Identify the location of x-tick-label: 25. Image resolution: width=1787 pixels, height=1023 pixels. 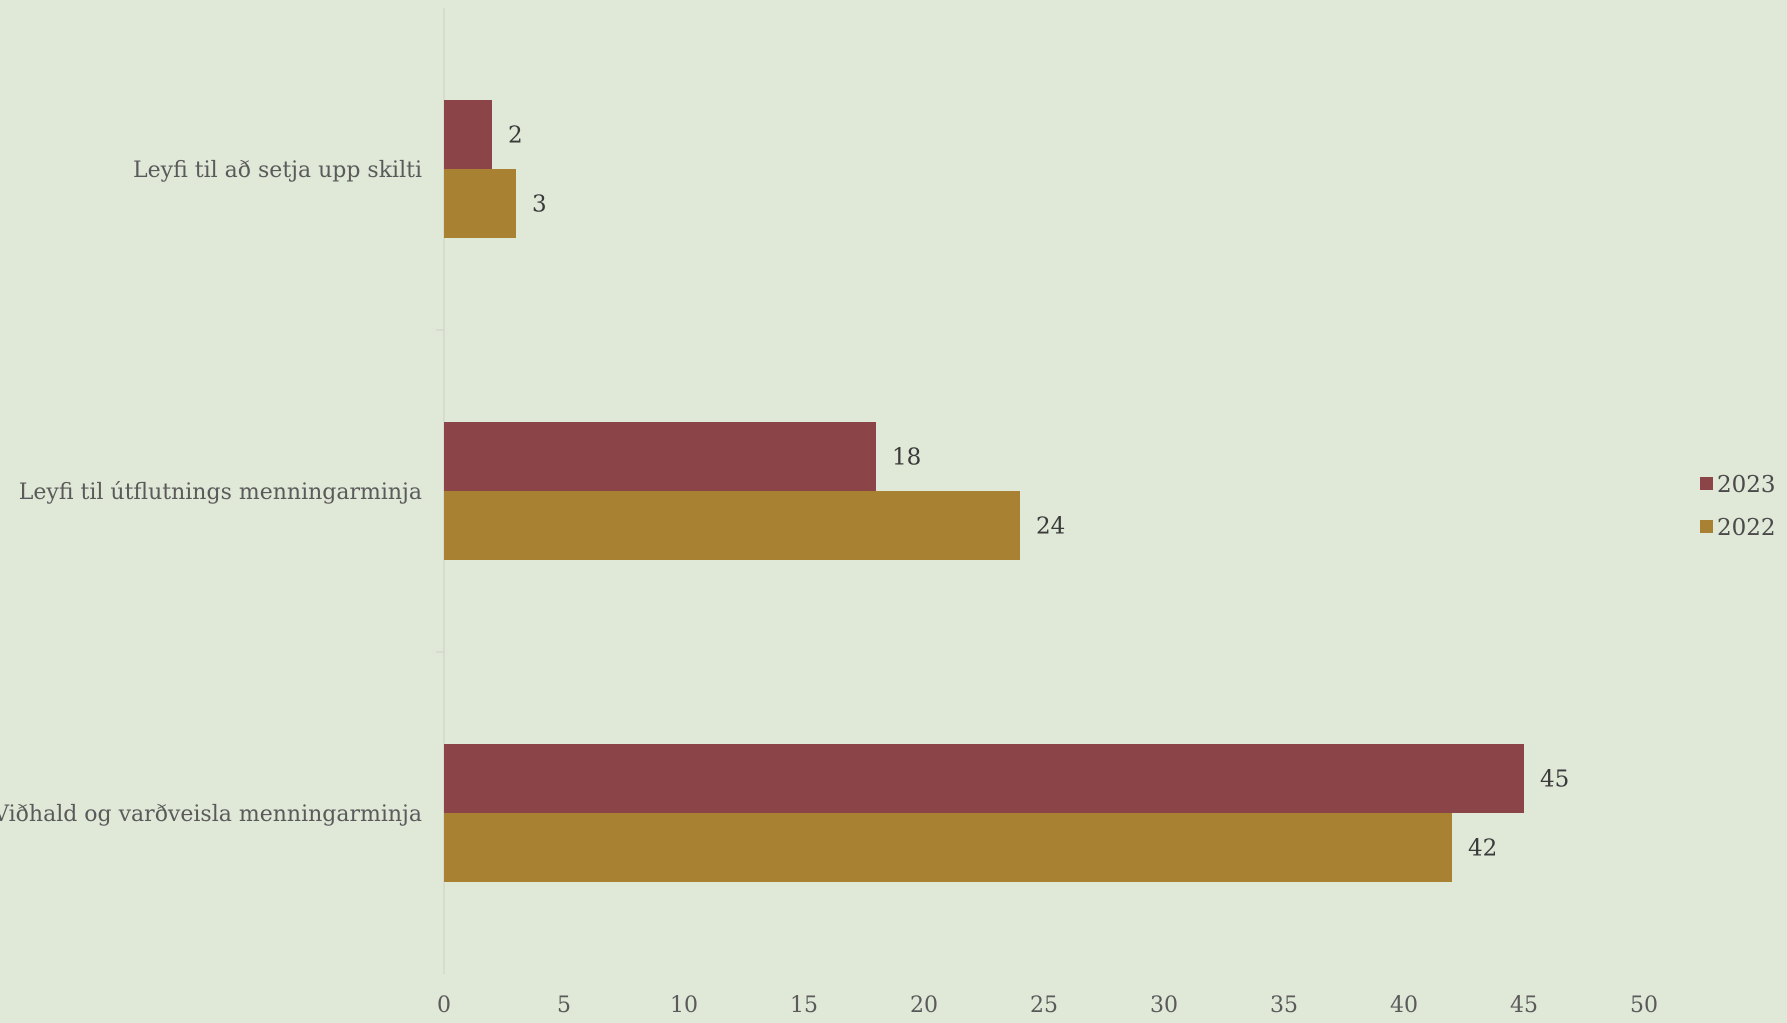
(1044, 1005).